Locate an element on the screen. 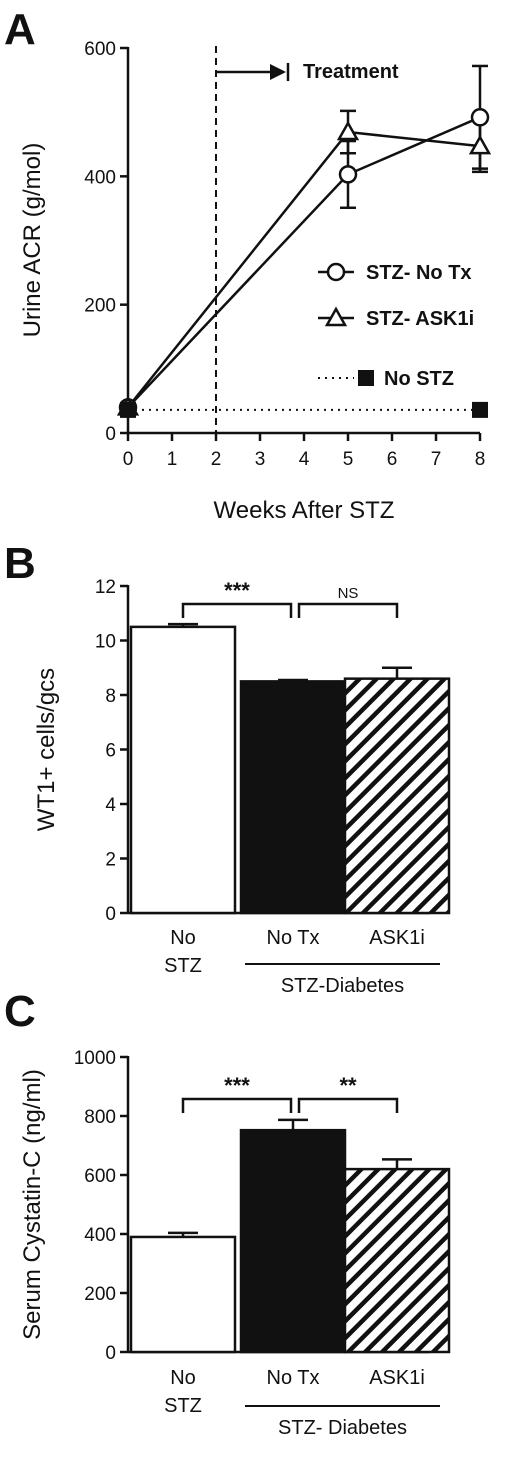  treatment-label: Treatment is located at coordinates (351, 72).